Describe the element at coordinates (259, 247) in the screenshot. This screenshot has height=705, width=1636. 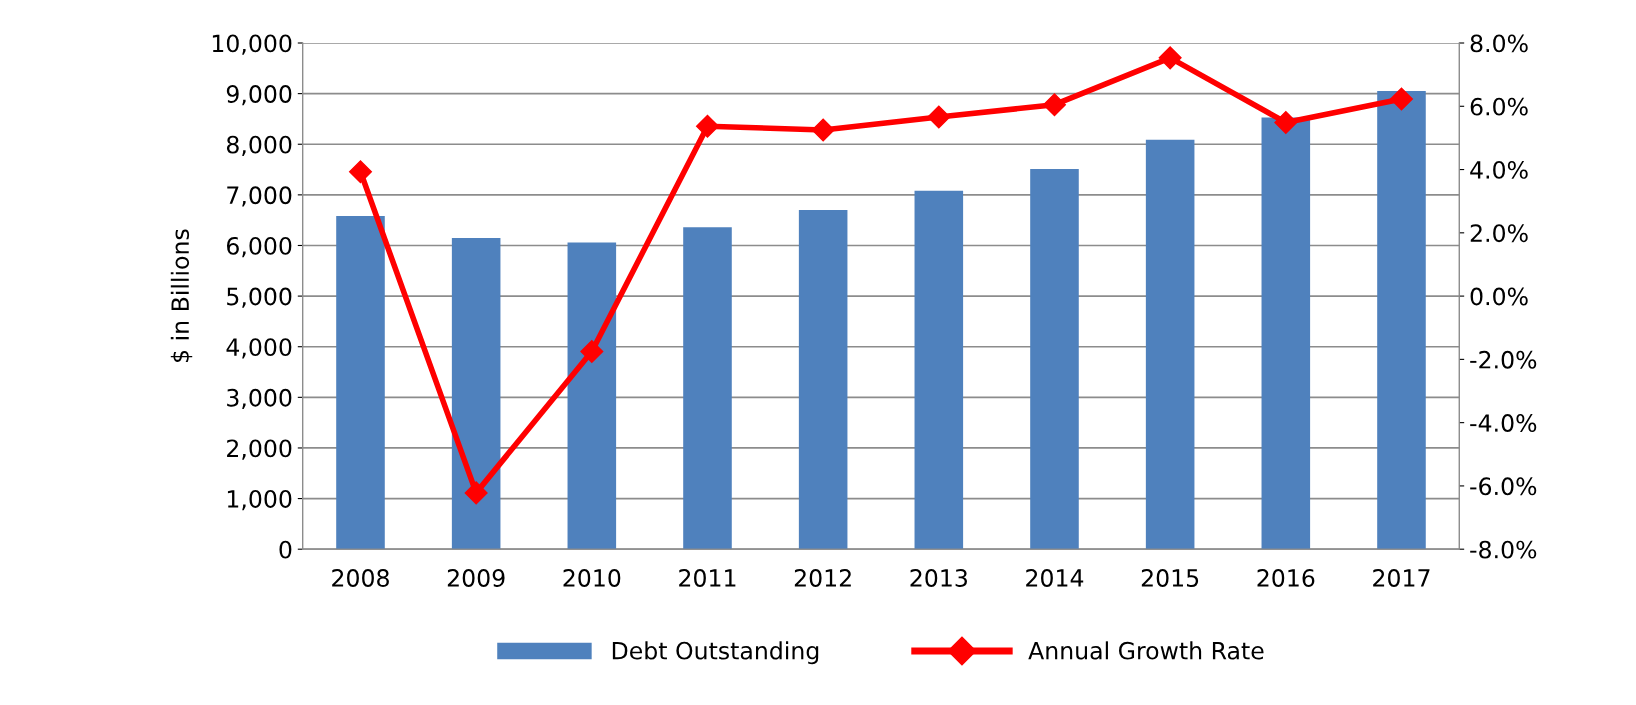
I see `y-tick-label: 6,000` at that location.